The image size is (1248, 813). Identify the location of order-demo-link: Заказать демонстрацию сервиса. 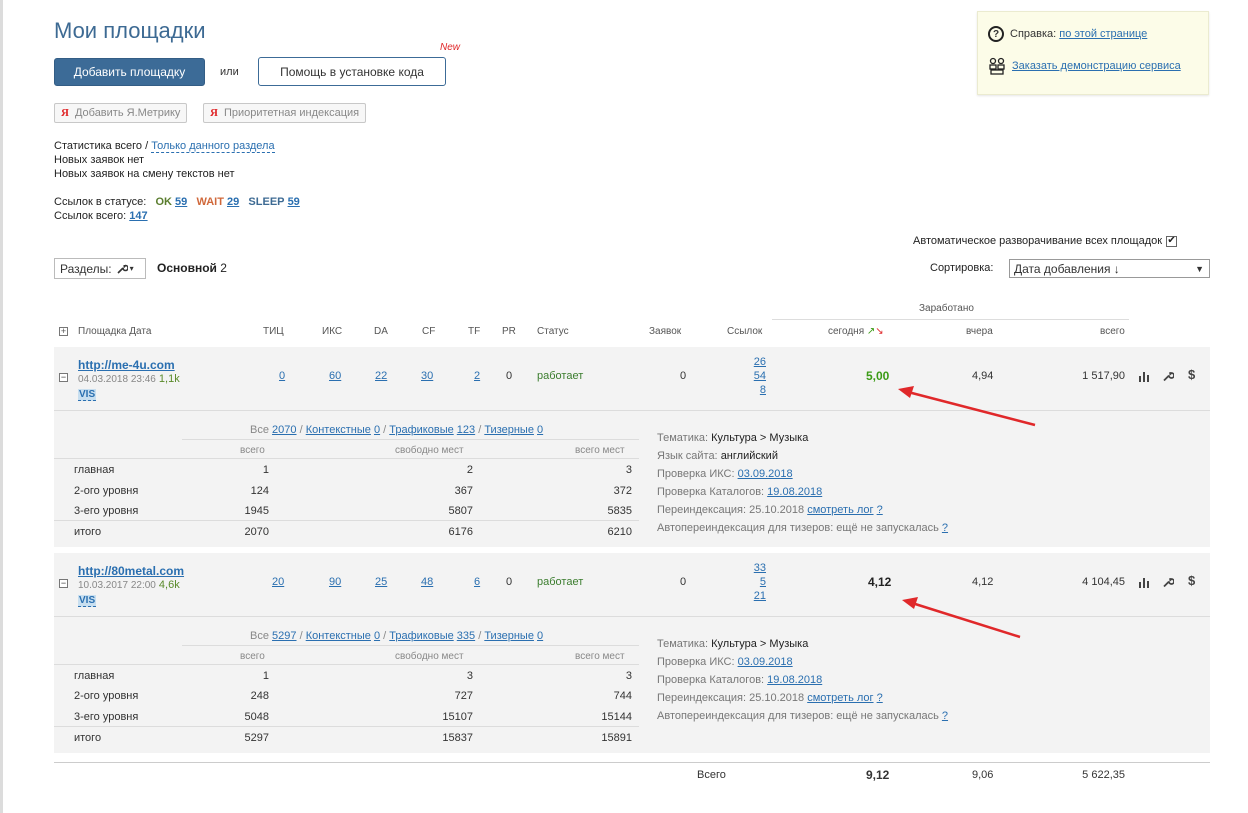
(1096, 66).